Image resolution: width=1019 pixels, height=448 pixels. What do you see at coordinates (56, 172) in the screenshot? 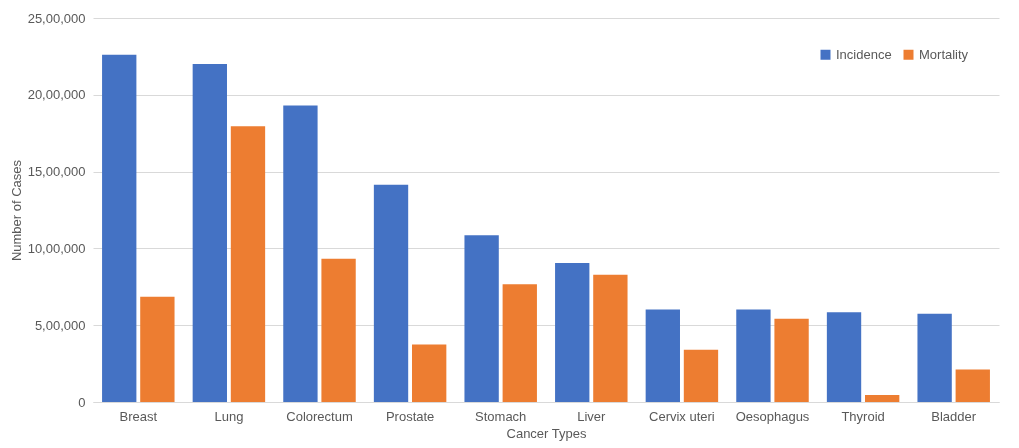
I see `y-tick-label: 15,00,000` at bounding box center [56, 172].